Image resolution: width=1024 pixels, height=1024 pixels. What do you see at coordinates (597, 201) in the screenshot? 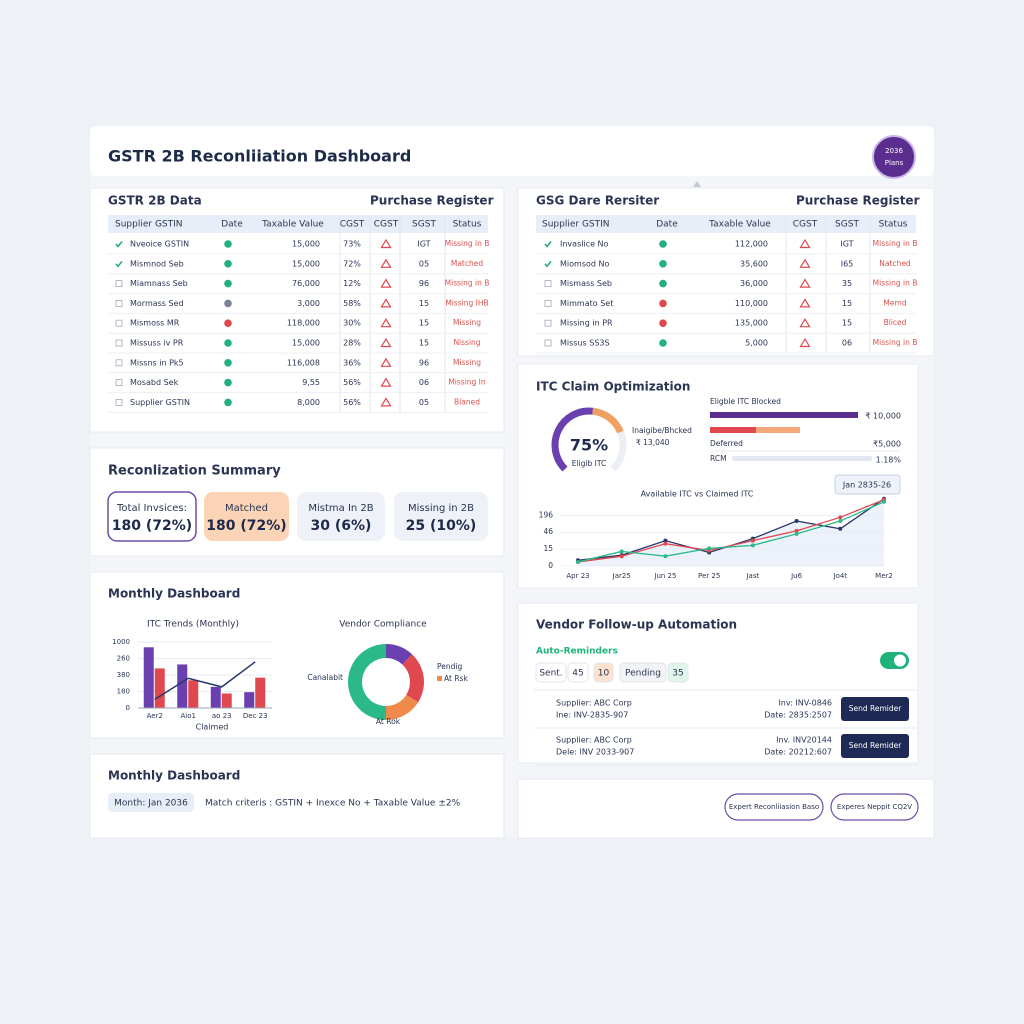
I see `panel-title: GSG Dare Rersiter` at bounding box center [597, 201].